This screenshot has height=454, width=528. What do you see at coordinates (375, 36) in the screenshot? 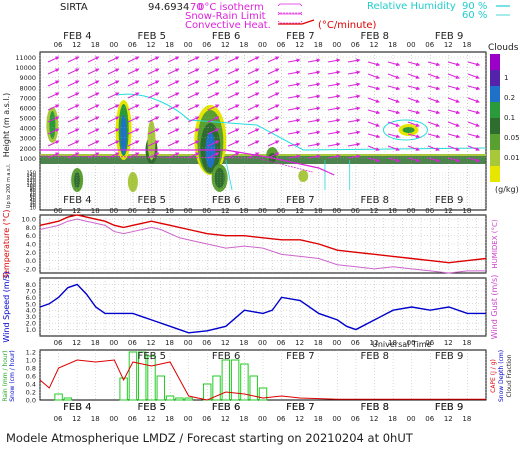
I see `day-label: FEB 8` at bounding box center [375, 36].